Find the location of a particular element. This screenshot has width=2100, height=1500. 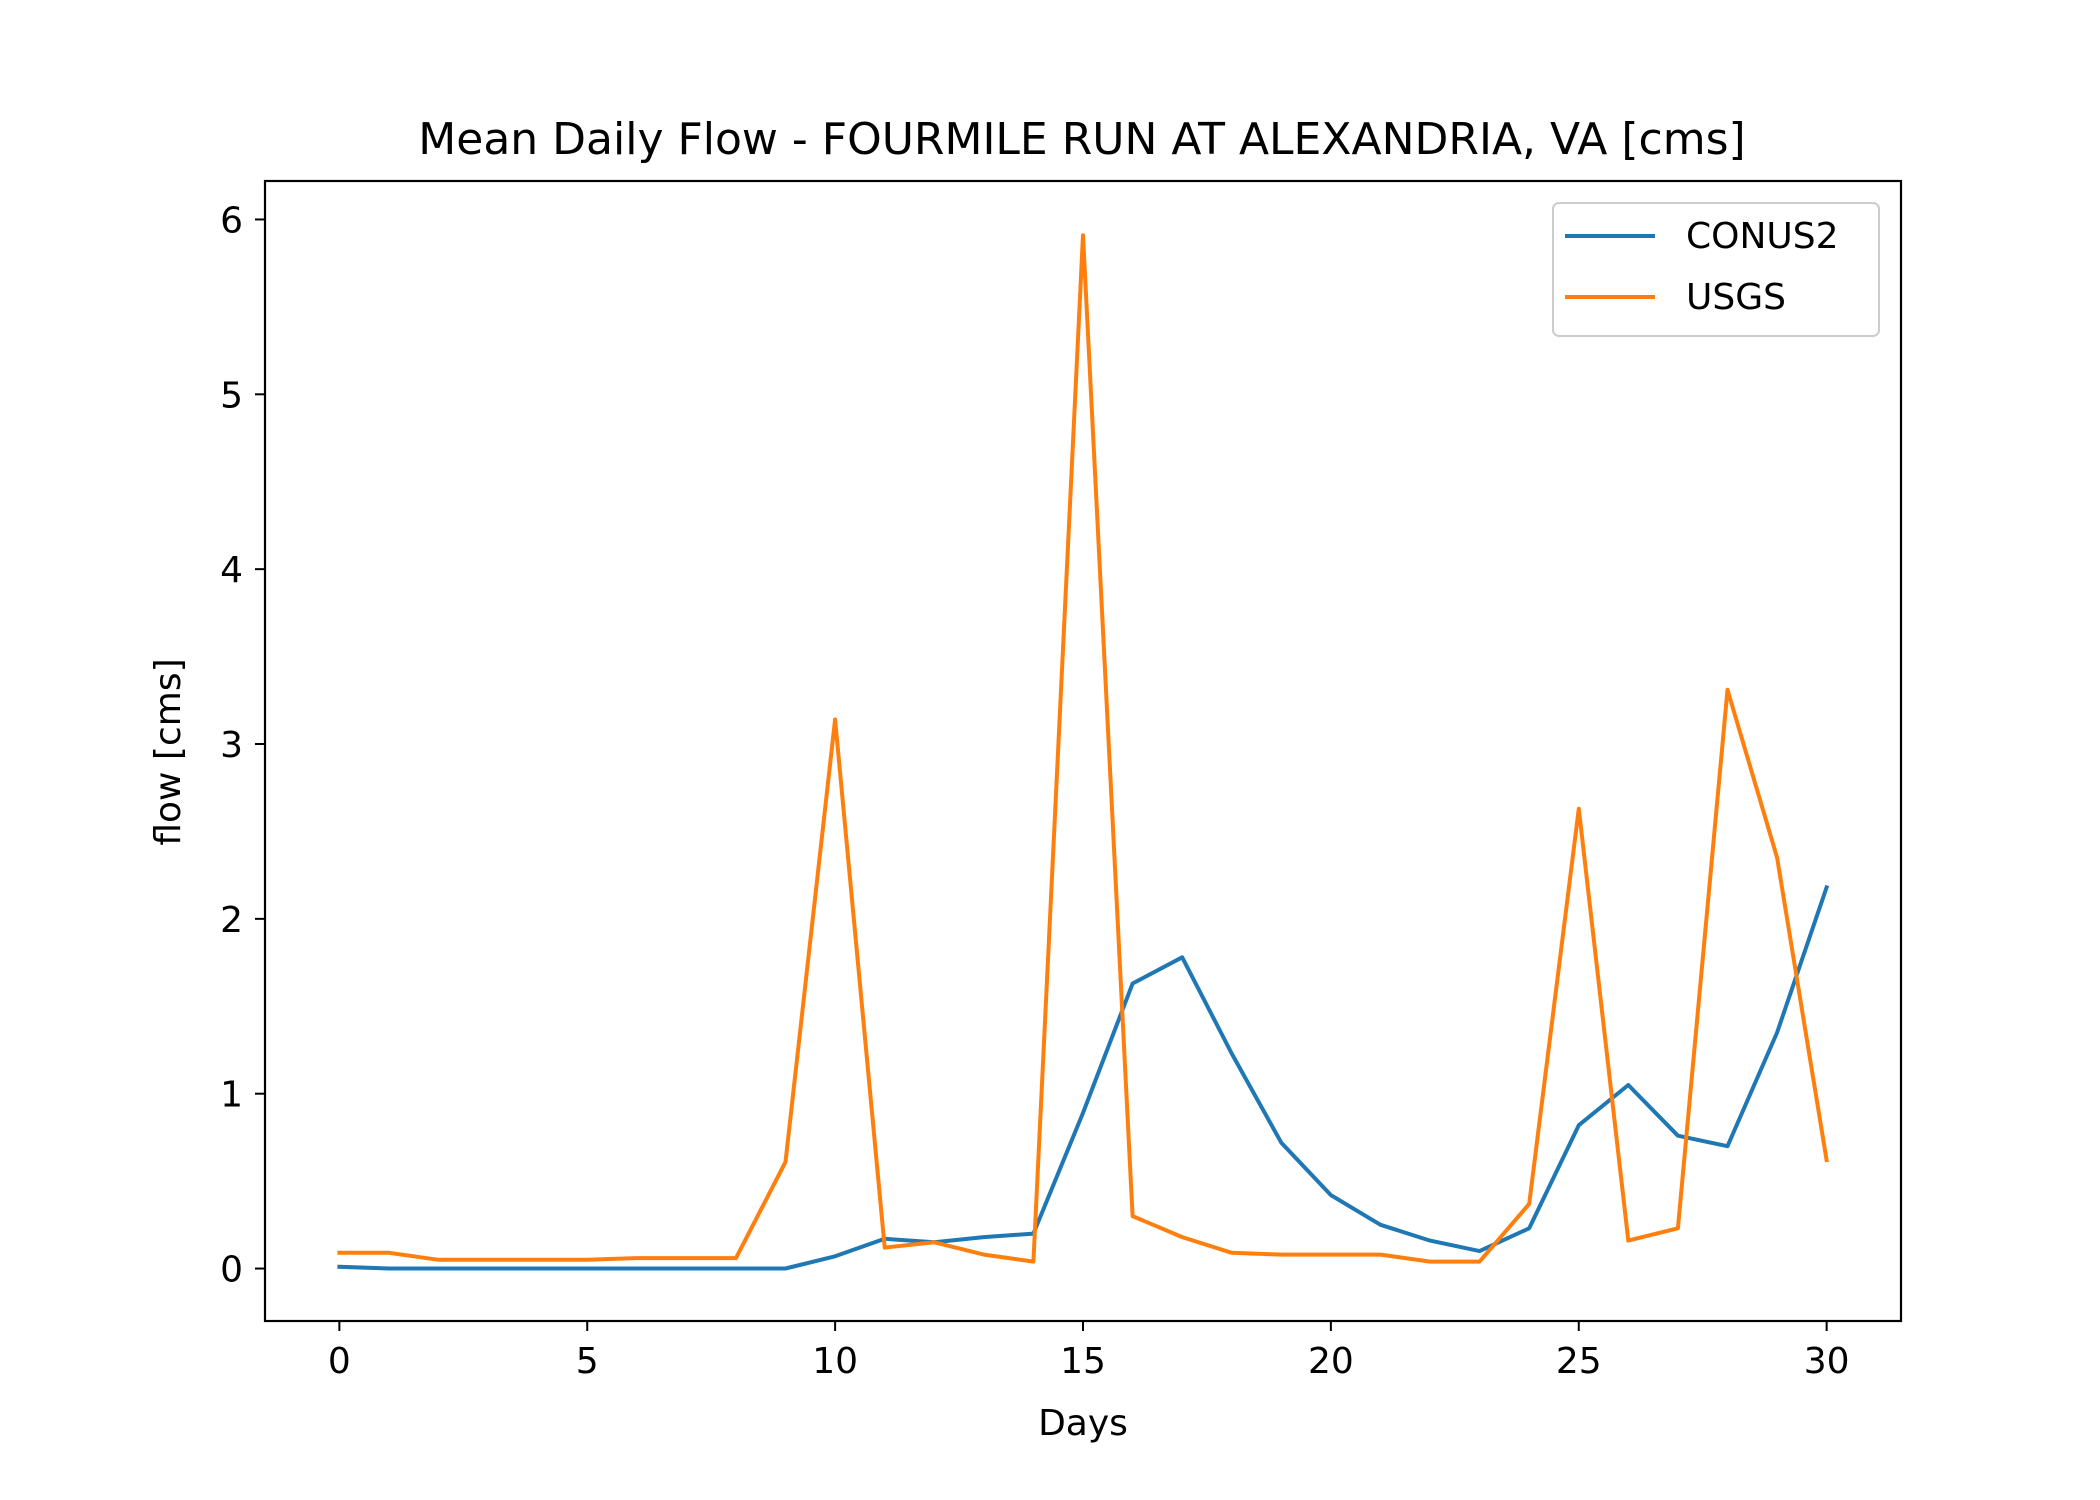

x-tick-label: 5 is located at coordinates (587, 1361).